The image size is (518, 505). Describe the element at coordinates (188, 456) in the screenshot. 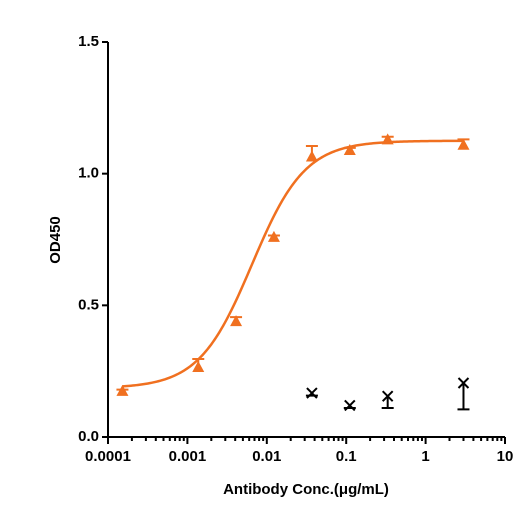

I see `x-tick-label: 0.001` at that location.